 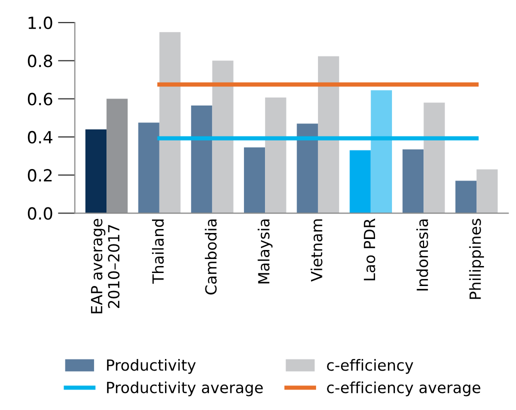 What do you see at coordinates (40, 213) in the screenshot?
I see `y-tick-label: 0.0` at bounding box center [40, 213].